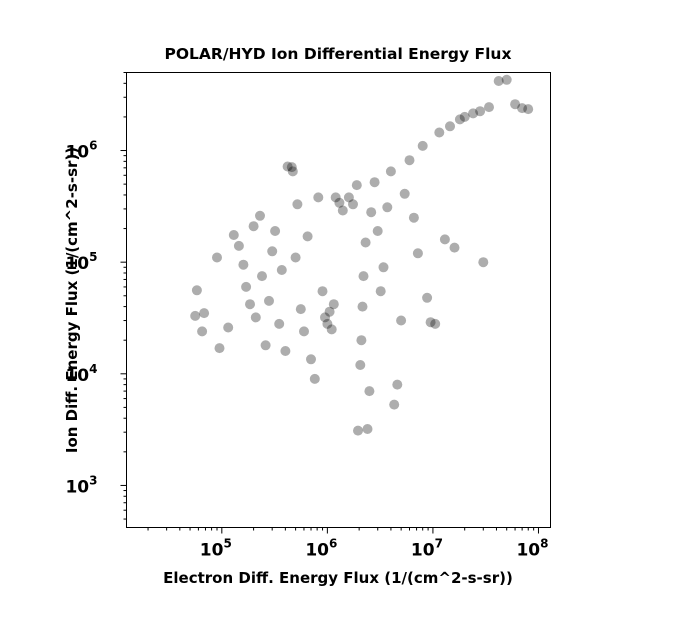 Image resolution: width=677 pixels, height=619 pixels. What do you see at coordinates (338, 54) in the screenshot?
I see `chart-title: POLAR/HYD Ion Differential Energy Flux` at bounding box center [338, 54].